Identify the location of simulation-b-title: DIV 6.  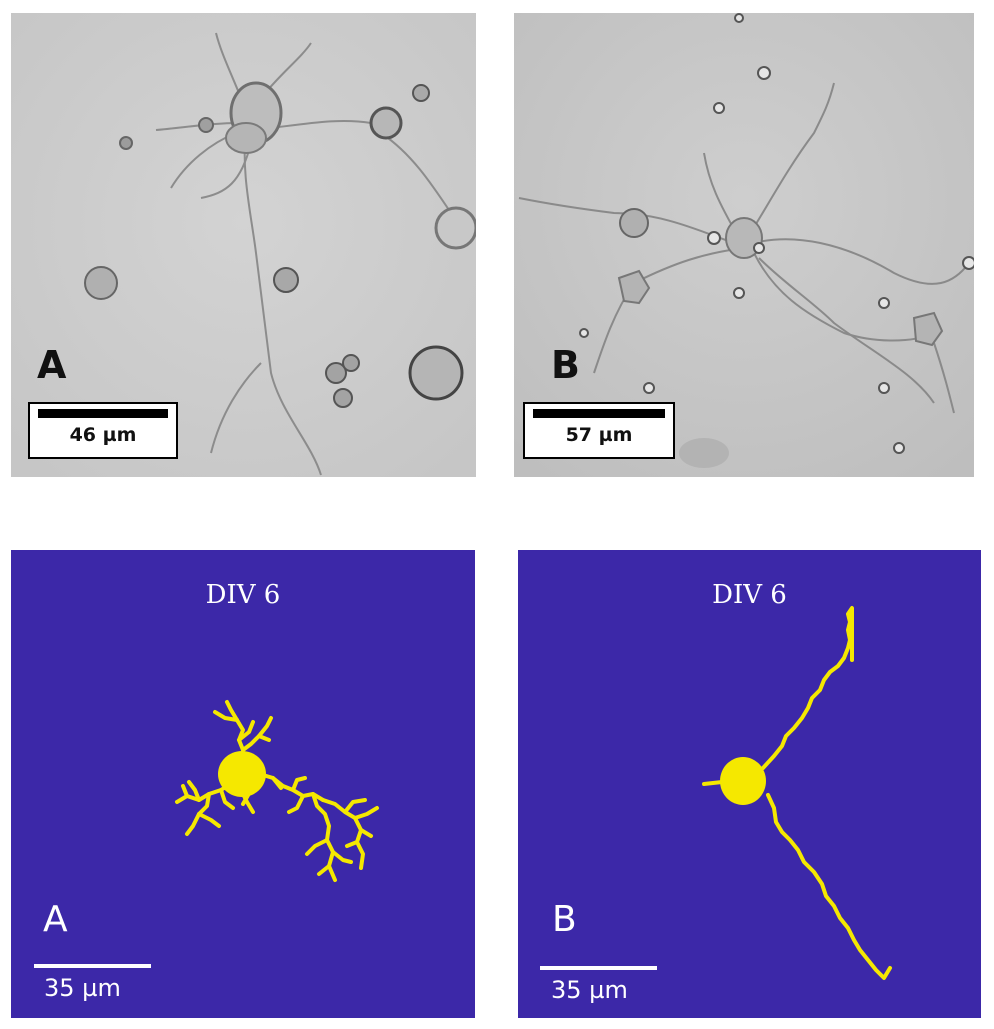
(749, 595).